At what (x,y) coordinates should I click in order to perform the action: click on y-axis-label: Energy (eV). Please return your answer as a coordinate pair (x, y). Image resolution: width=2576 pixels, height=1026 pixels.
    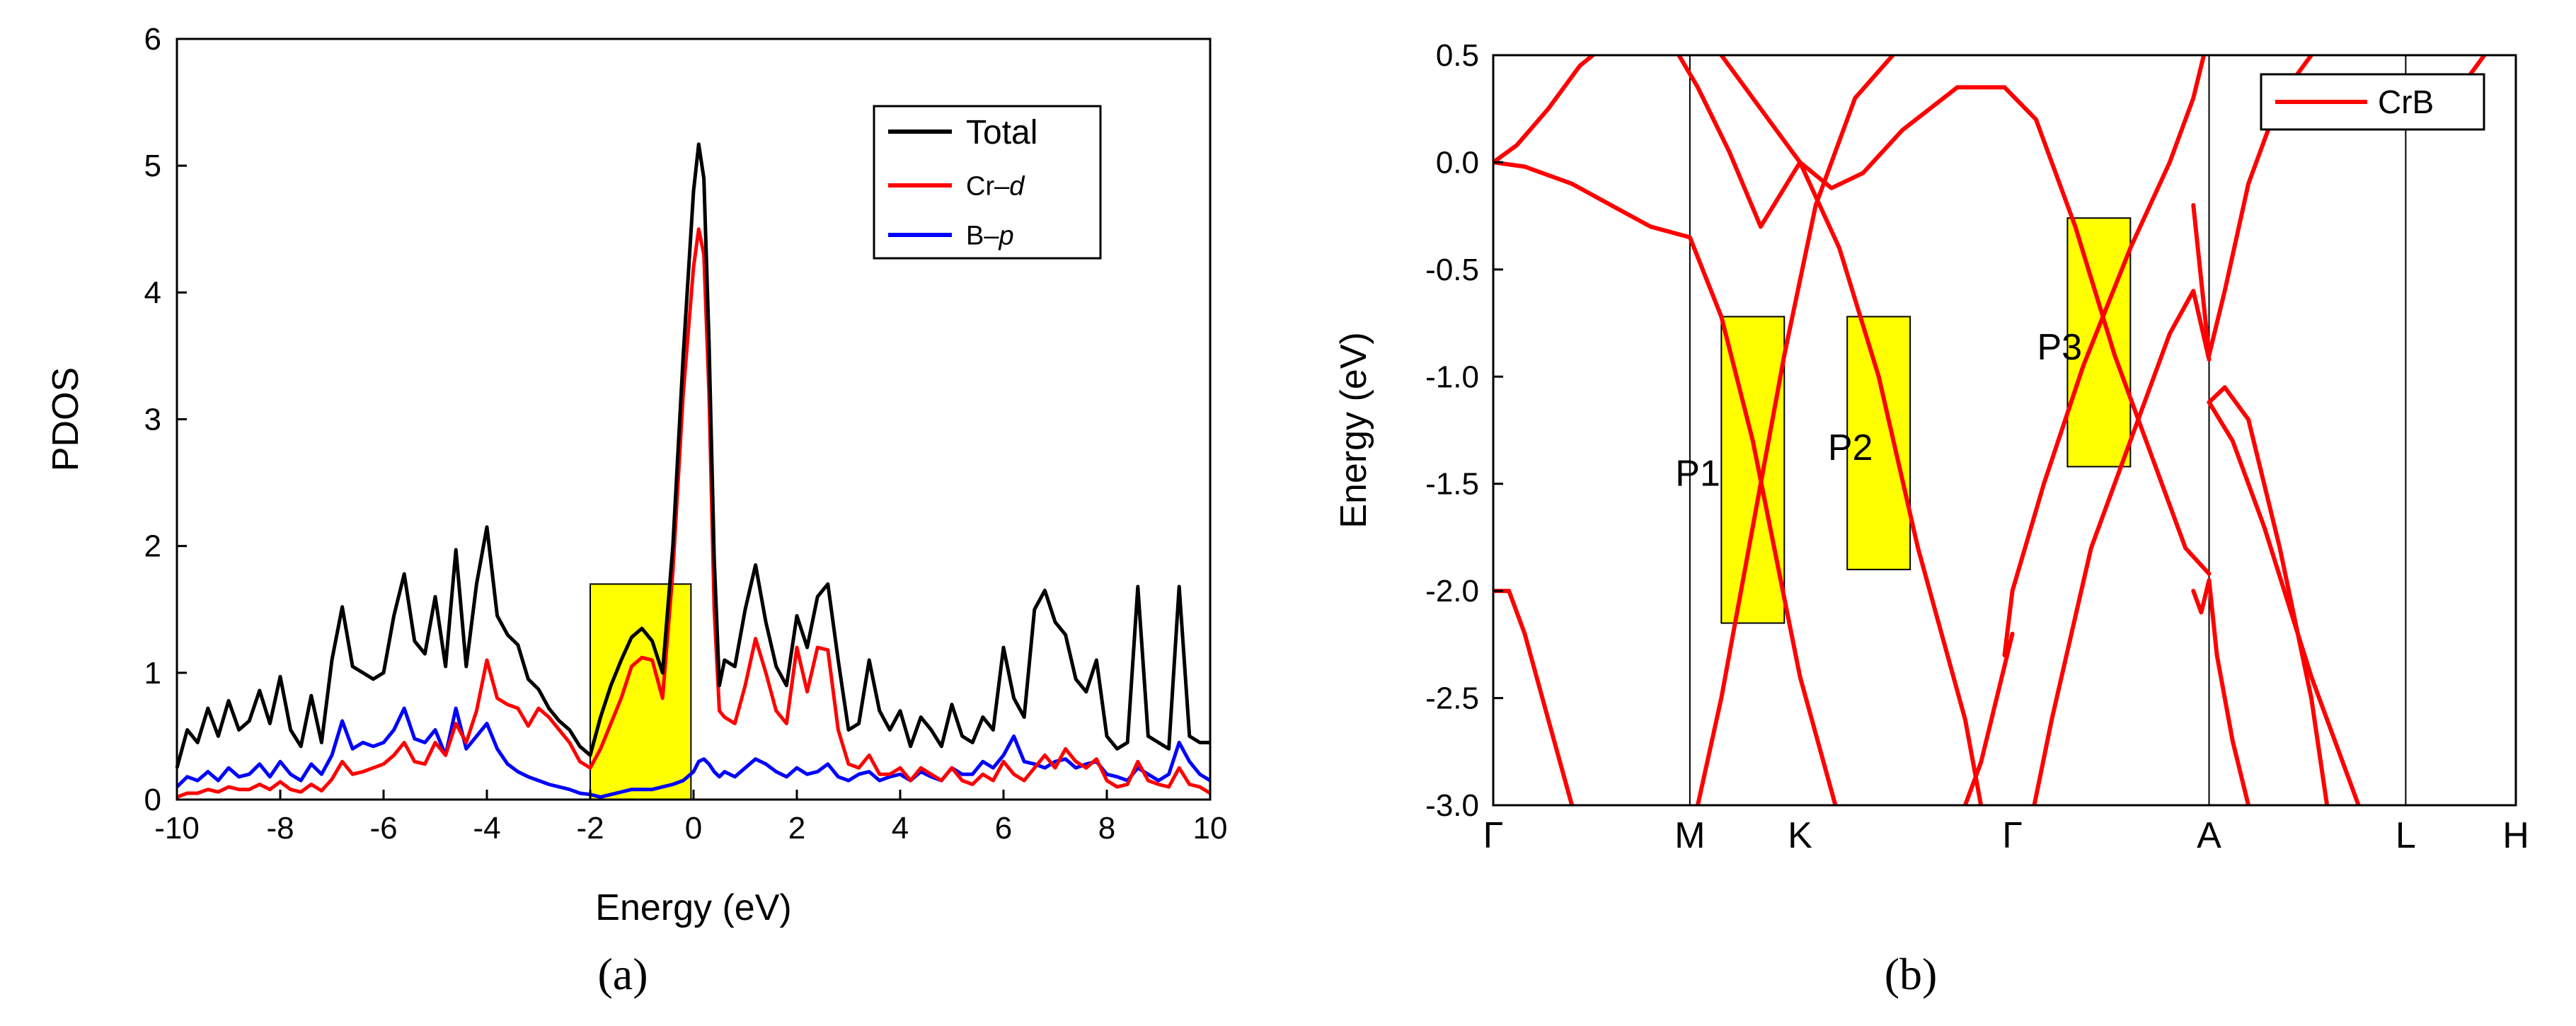
    Looking at the image, I should click on (1353, 430).